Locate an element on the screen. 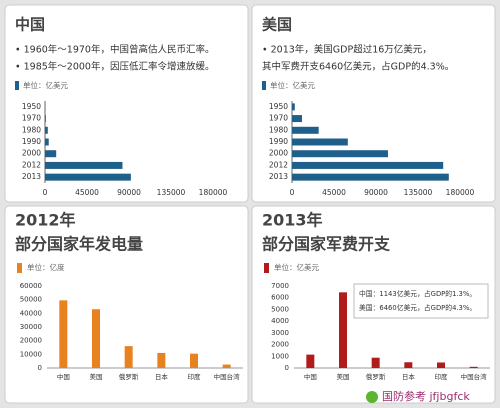 The image size is (500, 408). y-tick-label: 3000 is located at coordinates (280, 333).